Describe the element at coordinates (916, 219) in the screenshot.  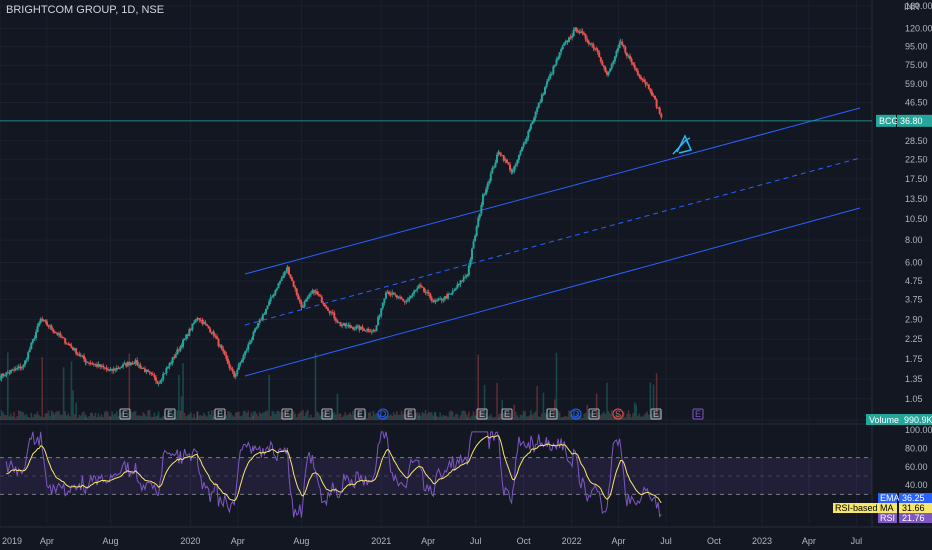
I see `price-tick: 10.50` at that location.